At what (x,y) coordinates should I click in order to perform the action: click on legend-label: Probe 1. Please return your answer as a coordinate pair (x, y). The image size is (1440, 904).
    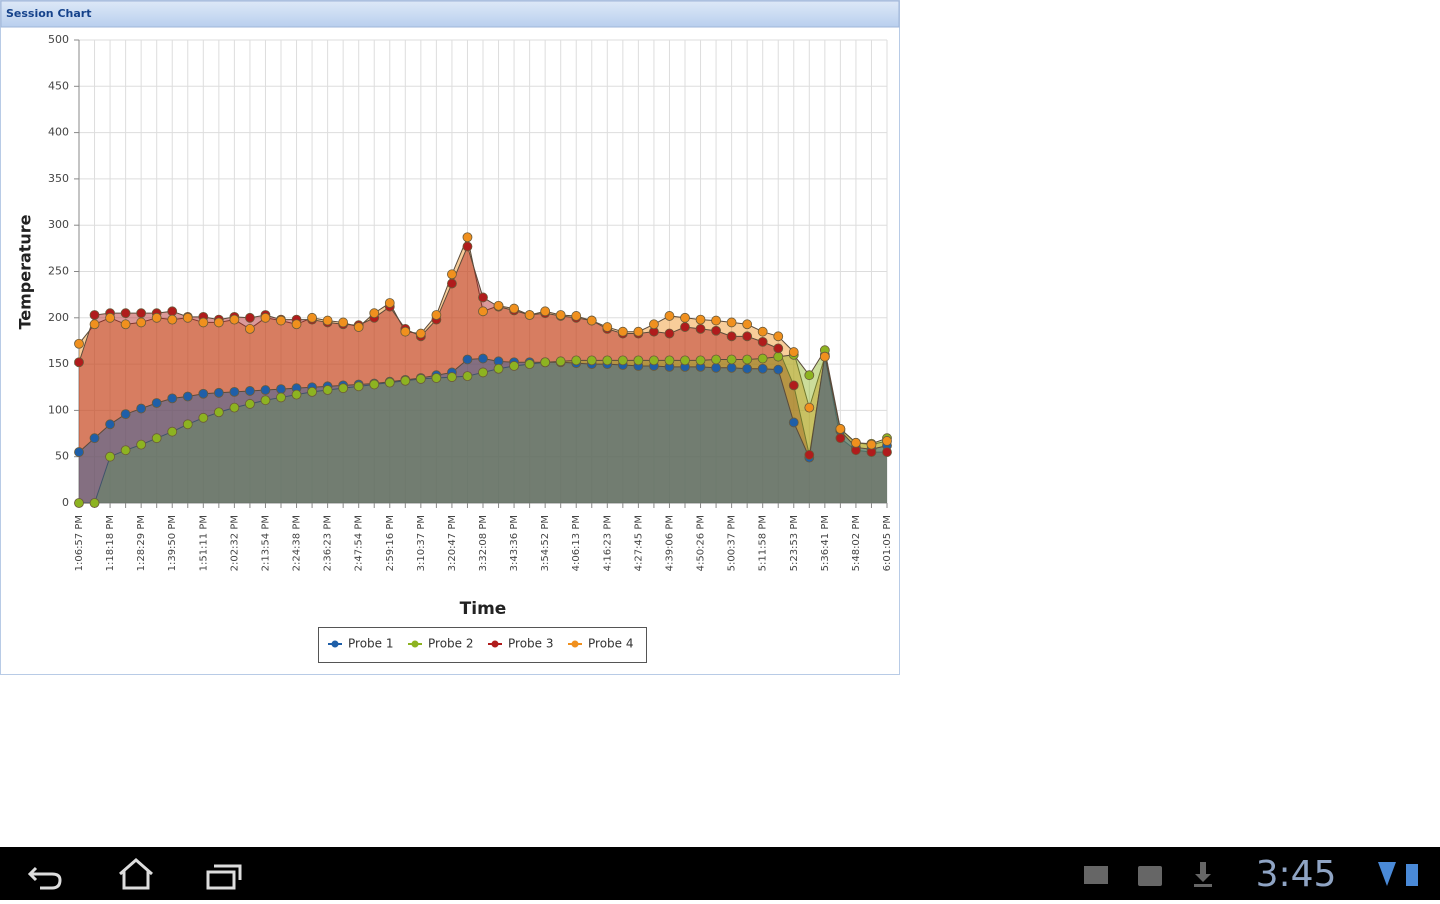
    Looking at the image, I should click on (371, 644).